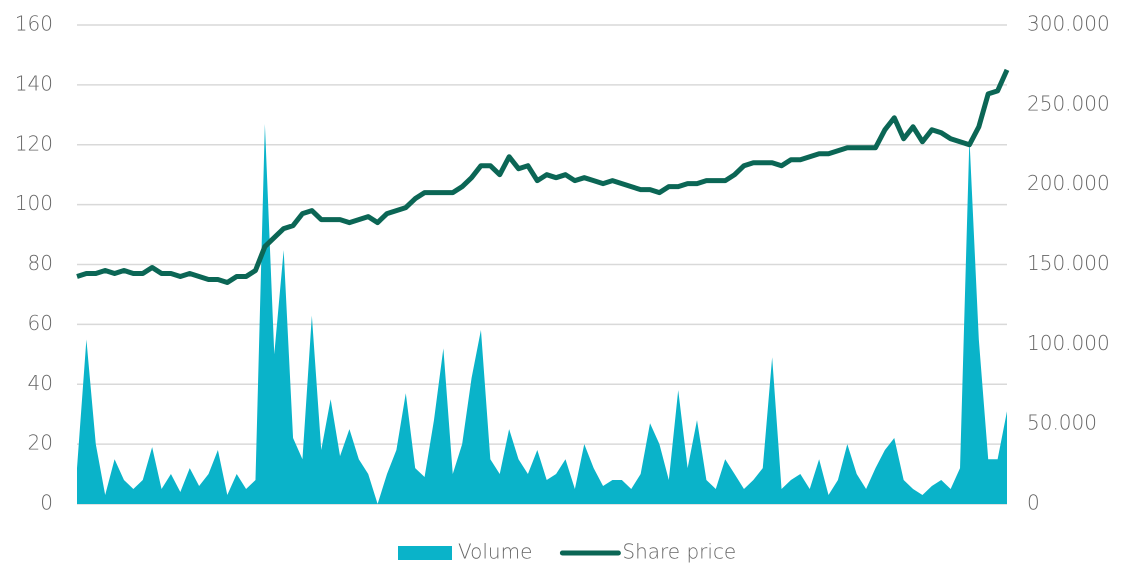 The width and height of the screenshot is (1131, 566). What do you see at coordinates (34, 24) in the screenshot?
I see `y-tick-label: 160` at bounding box center [34, 24].